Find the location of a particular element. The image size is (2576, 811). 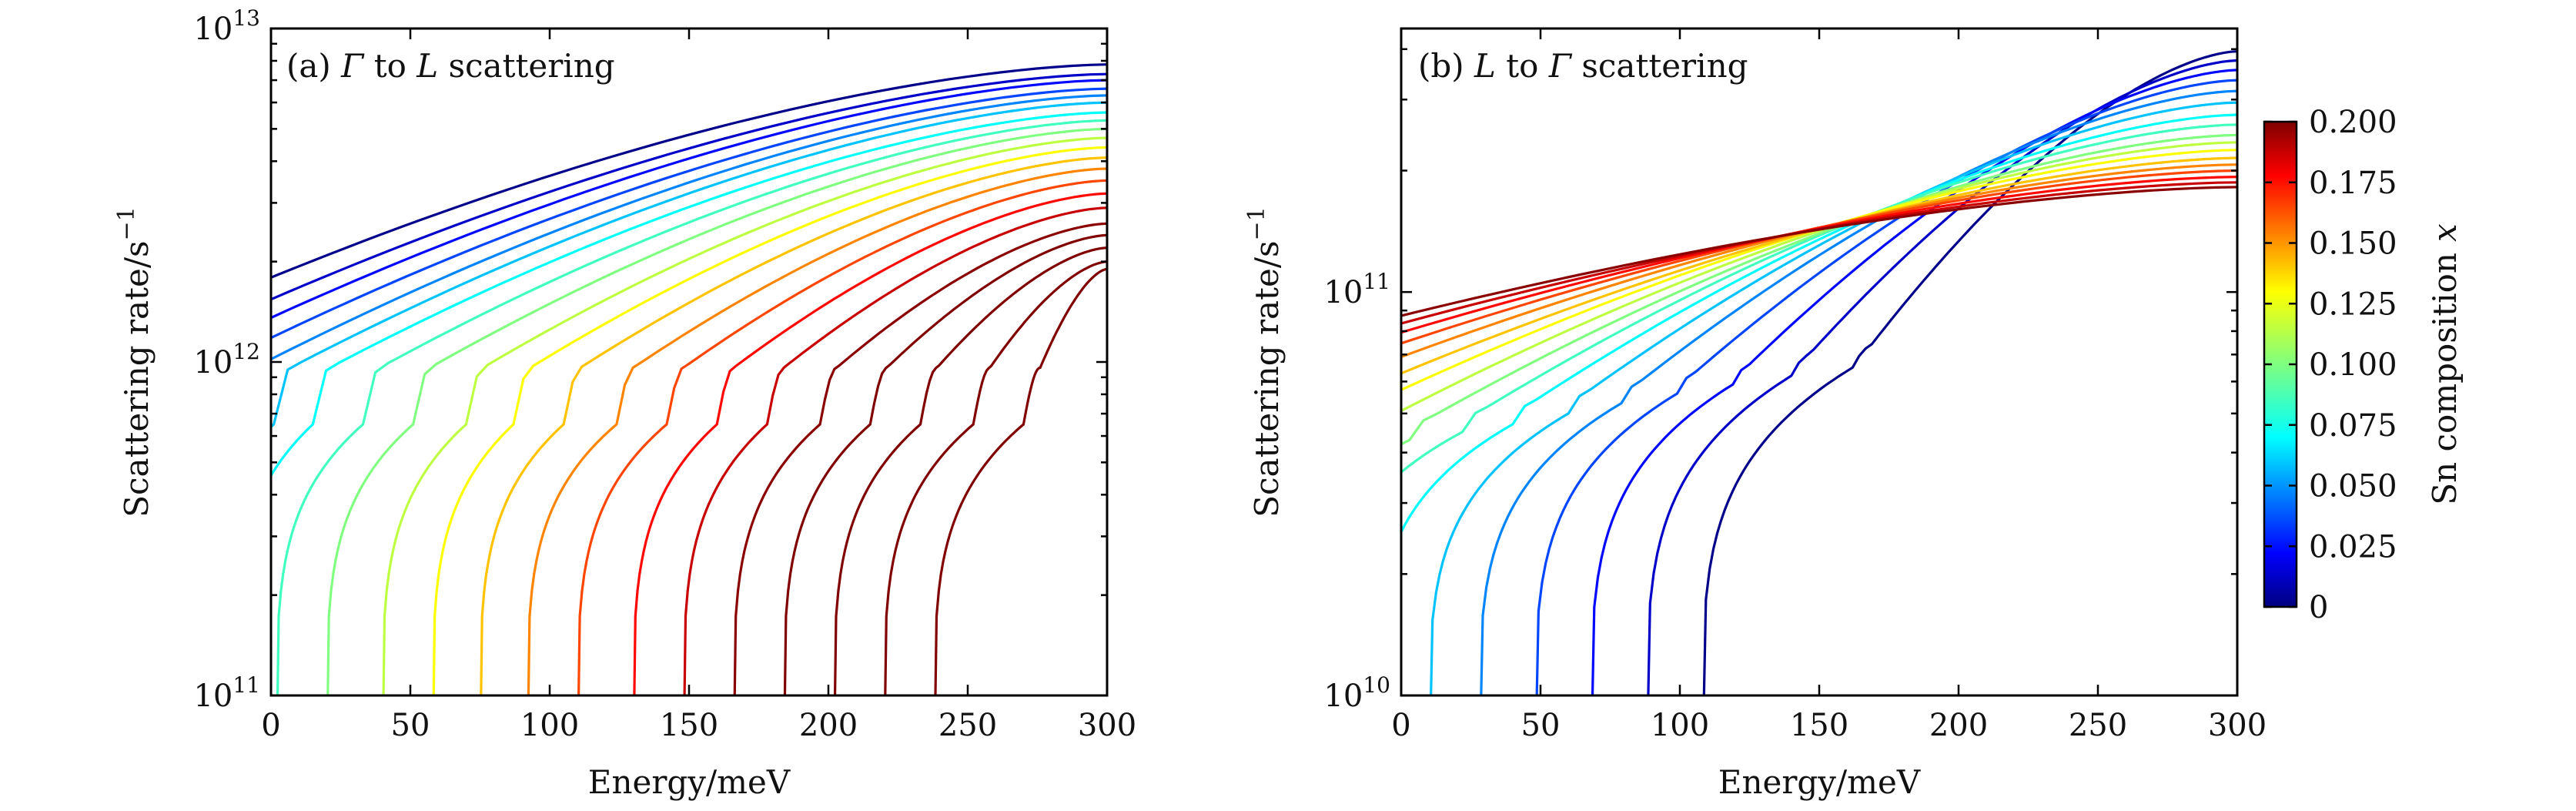

colorbar-tick-label: 0.175 is located at coordinates (2353, 183).